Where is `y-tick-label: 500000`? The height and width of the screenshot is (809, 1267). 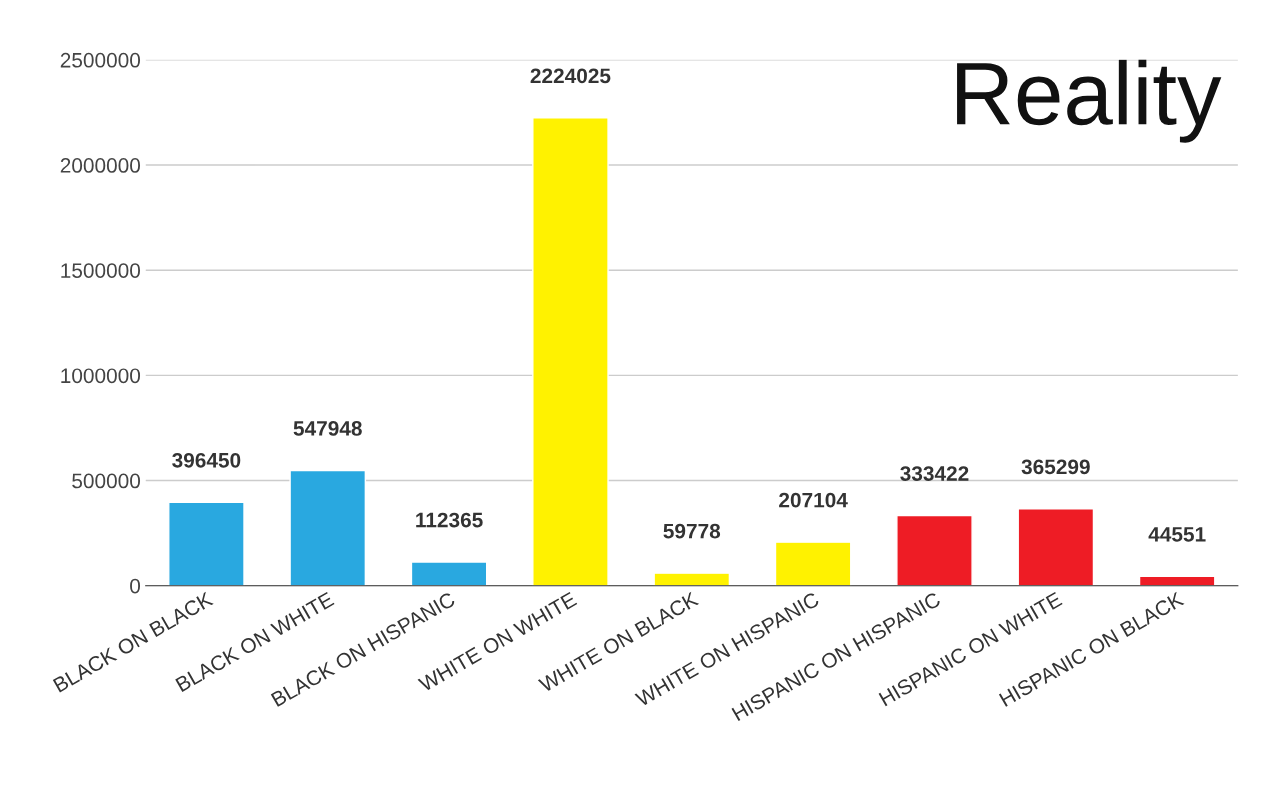 y-tick-label: 500000 is located at coordinates (106, 481).